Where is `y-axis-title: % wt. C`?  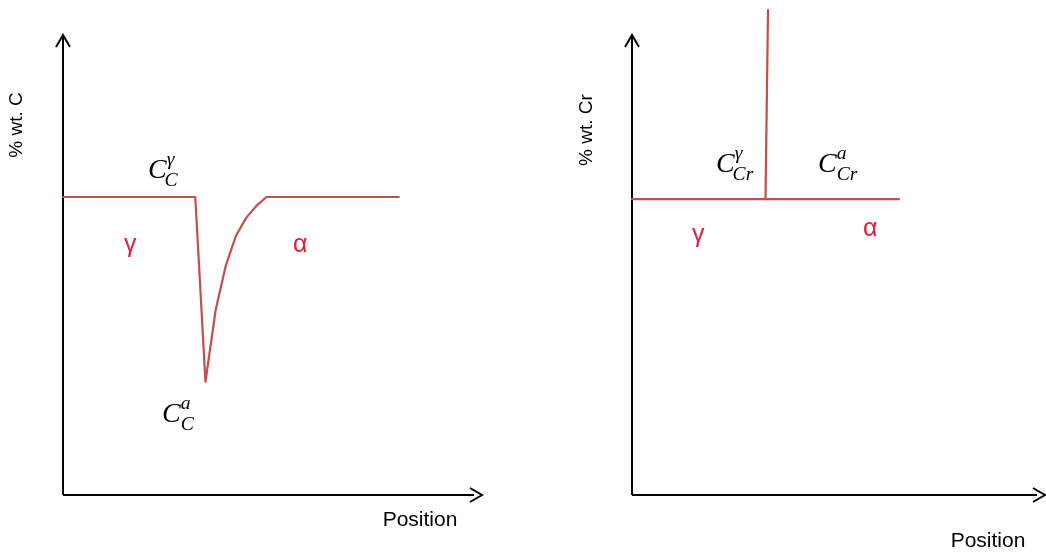 y-axis-title: % wt. C is located at coordinates (15, 125).